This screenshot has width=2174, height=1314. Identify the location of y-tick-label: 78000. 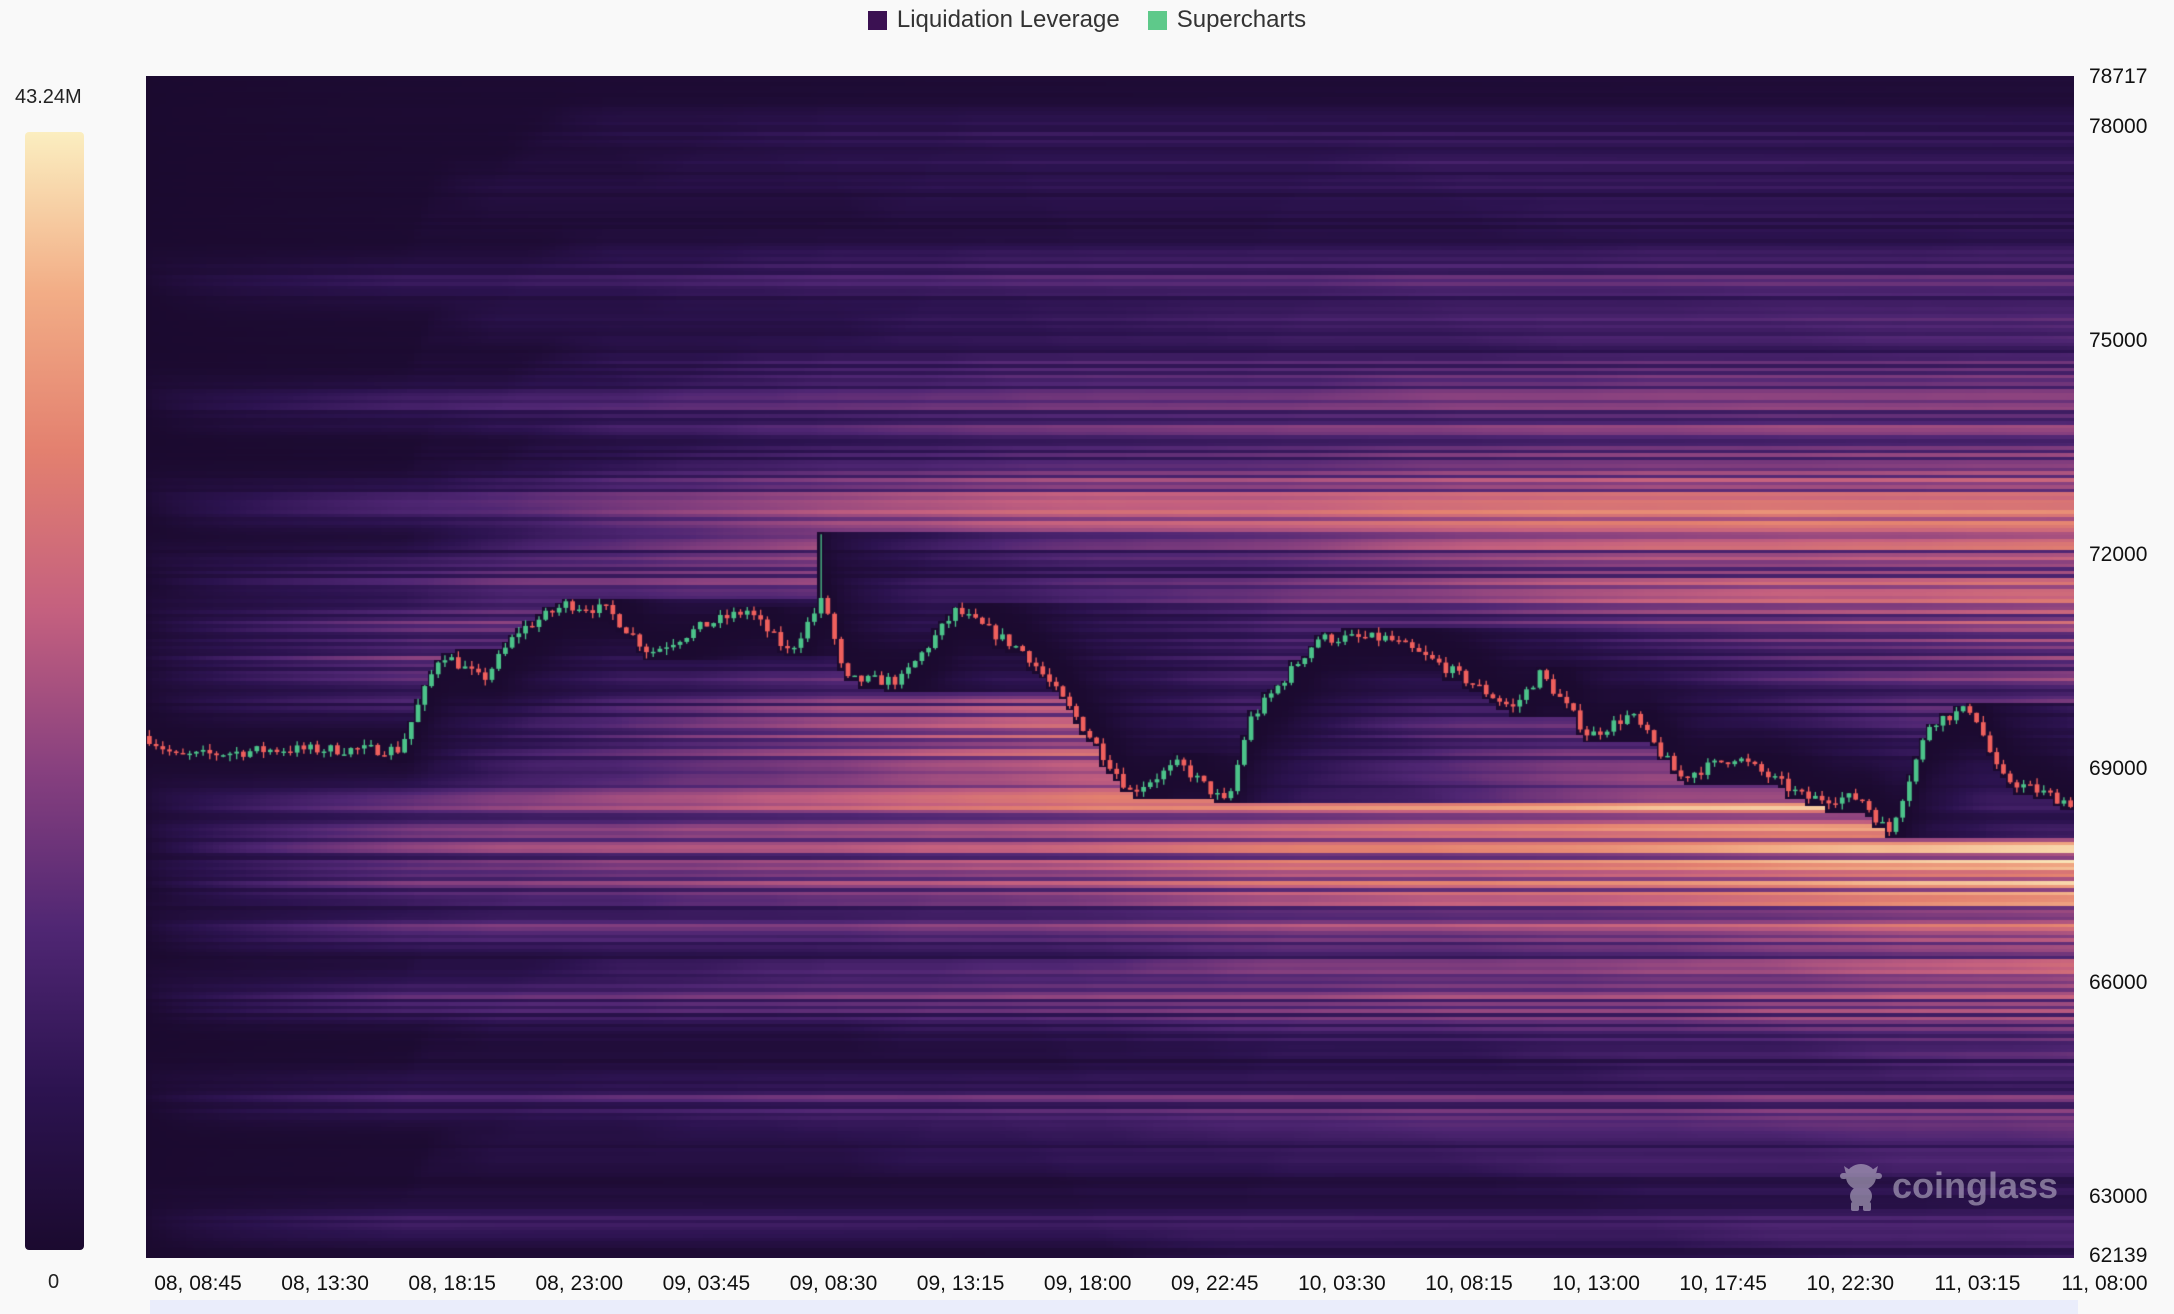
(2118, 127).